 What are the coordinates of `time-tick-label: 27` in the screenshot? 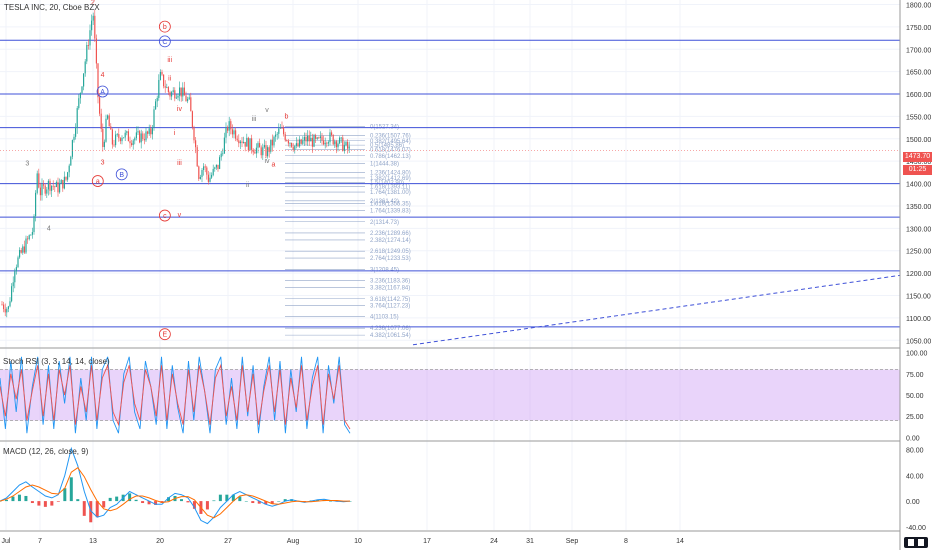 It's located at (228, 541).